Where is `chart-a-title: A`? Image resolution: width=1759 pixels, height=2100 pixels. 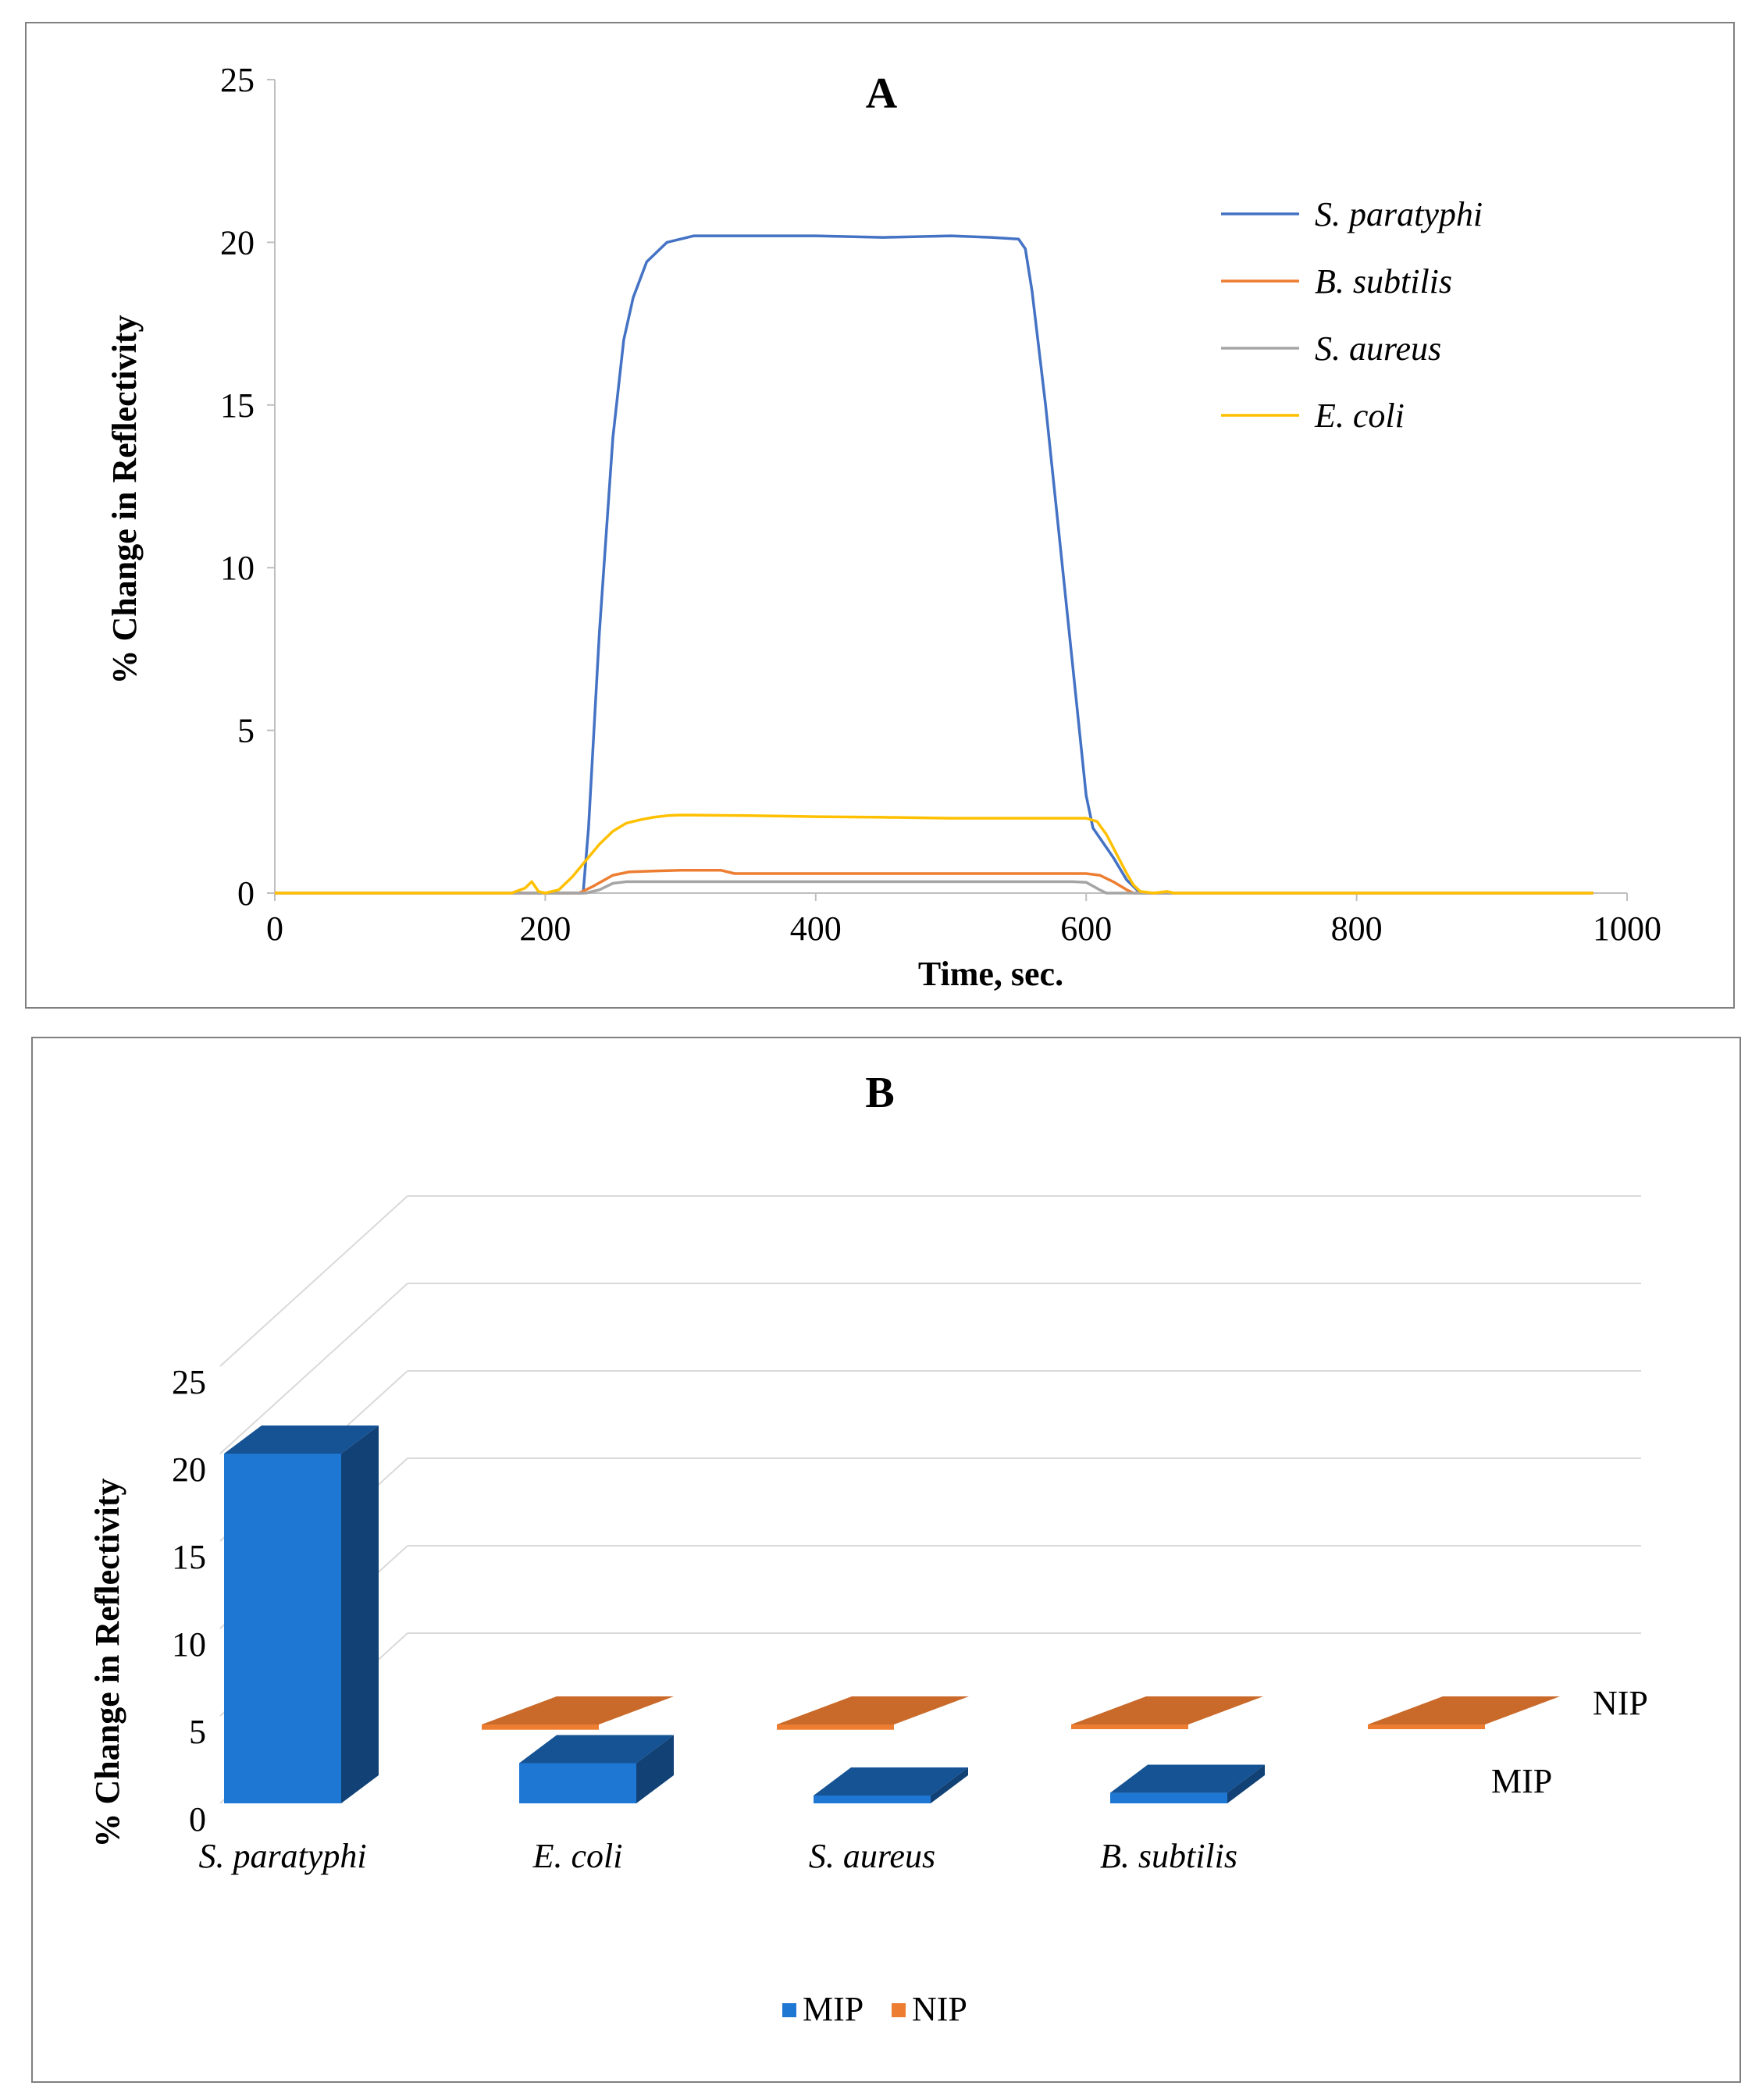 chart-a-title: A is located at coordinates (882, 93).